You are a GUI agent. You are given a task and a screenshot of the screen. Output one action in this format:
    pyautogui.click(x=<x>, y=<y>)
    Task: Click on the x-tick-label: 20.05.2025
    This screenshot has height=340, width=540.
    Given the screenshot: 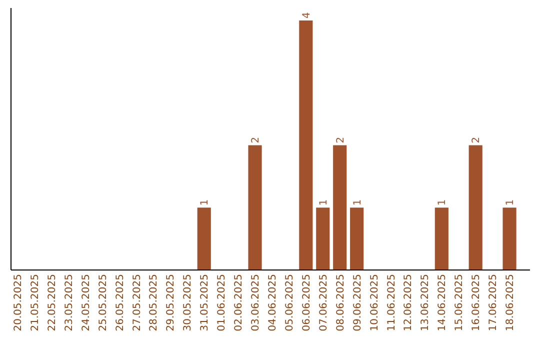 What is the action you would take?
    pyautogui.click(x=18, y=303)
    